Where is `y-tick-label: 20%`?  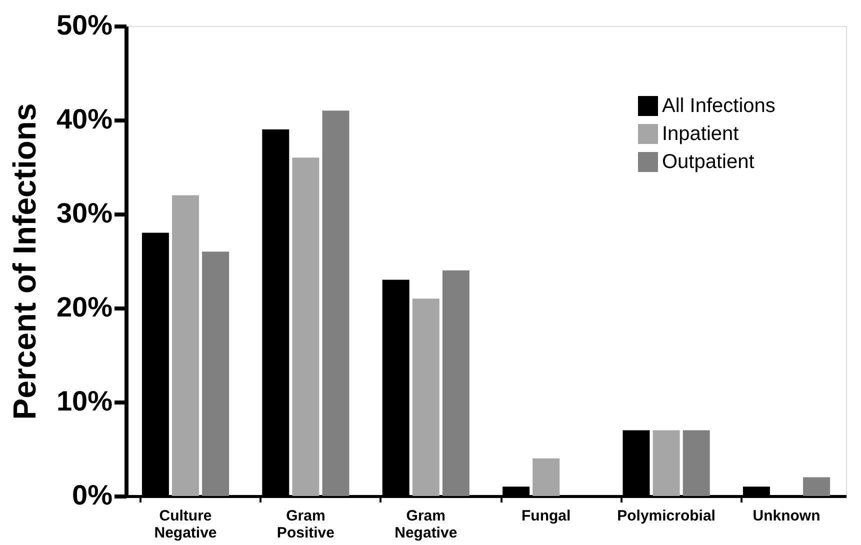
y-tick-label: 20% is located at coordinates (84, 307).